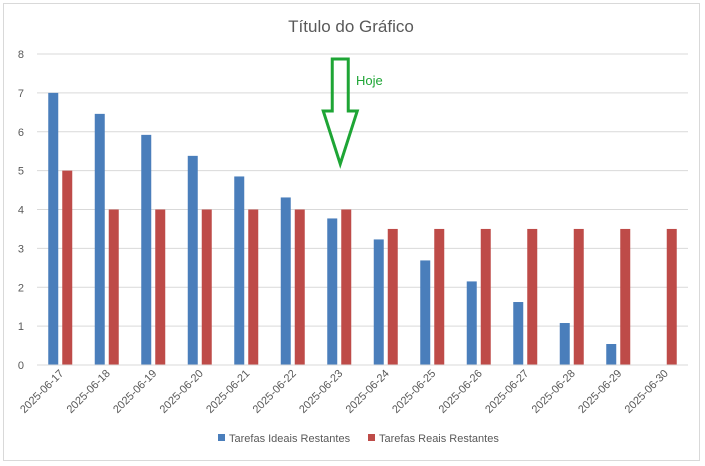 Image resolution: width=705 pixels, height=466 pixels. I want to click on y-tick-label: 6, so click(21, 133).